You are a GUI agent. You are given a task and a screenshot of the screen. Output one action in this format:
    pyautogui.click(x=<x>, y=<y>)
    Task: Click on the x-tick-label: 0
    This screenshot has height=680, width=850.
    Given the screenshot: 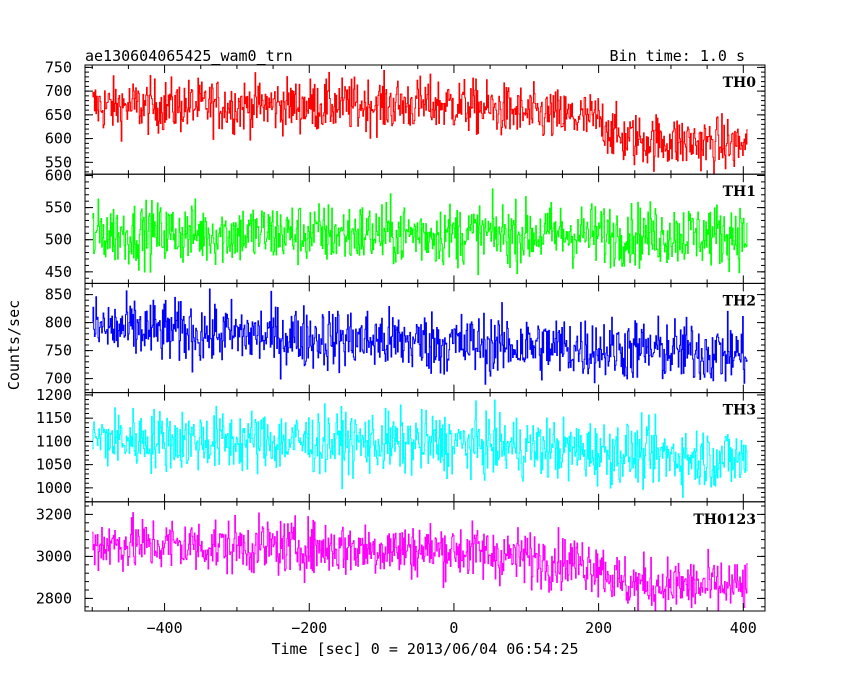 What is the action you would take?
    pyautogui.click(x=453, y=628)
    